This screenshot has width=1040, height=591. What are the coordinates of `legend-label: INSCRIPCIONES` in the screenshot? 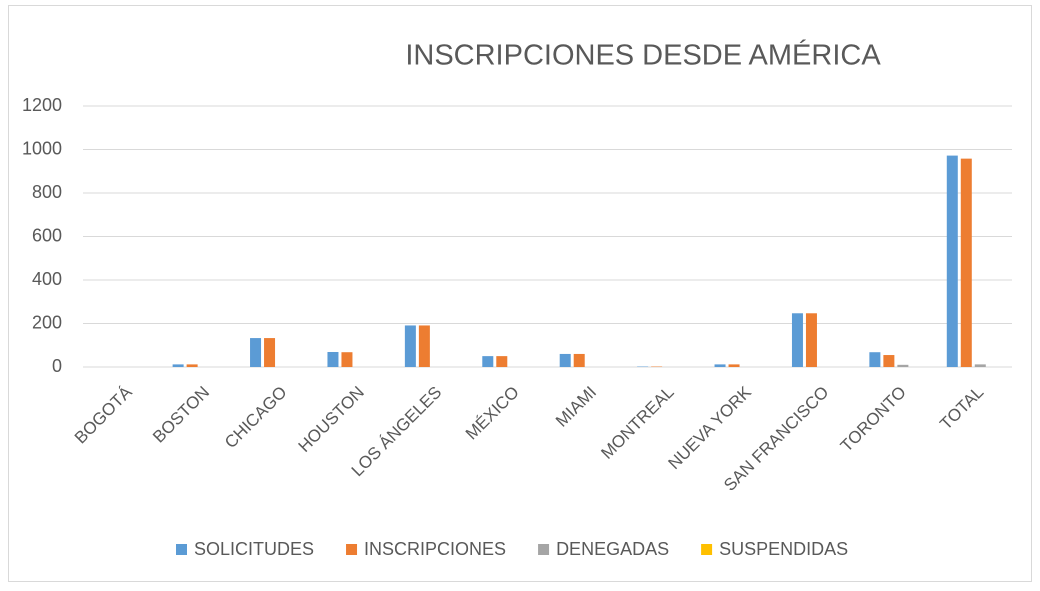 It's located at (435, 549).